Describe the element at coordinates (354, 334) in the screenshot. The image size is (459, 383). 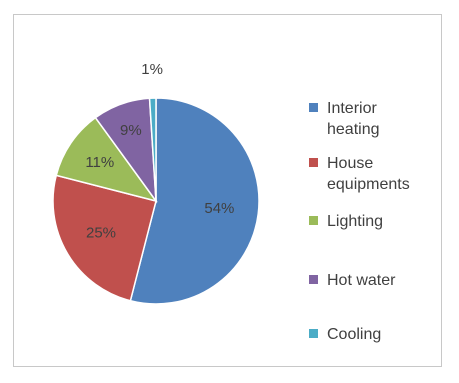
I see `legend-label-cooling: Cooling` at that location.